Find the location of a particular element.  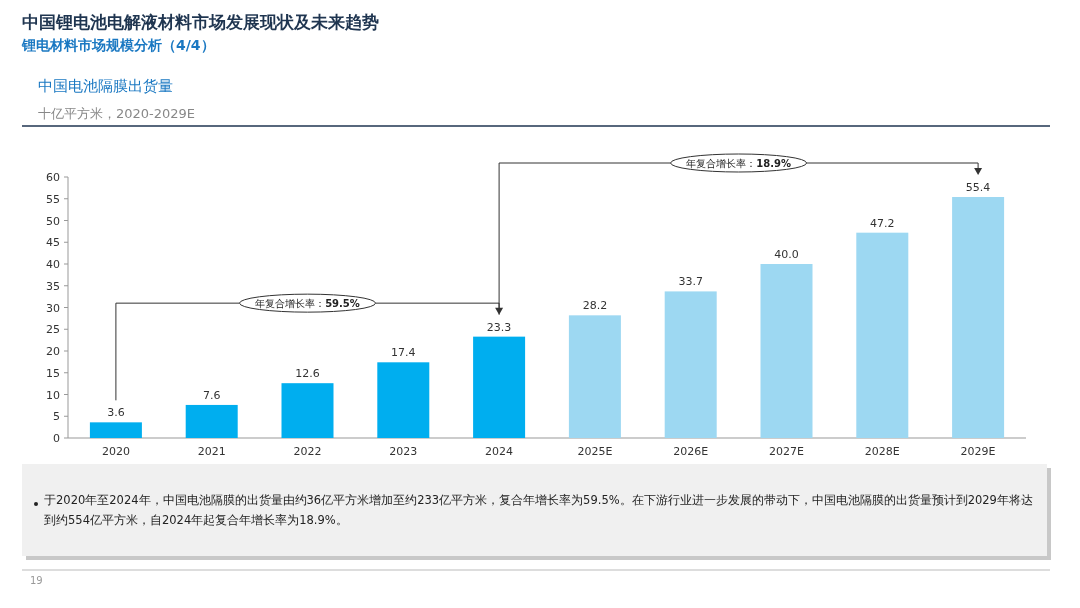

y-tick-label: 60 is located at coordinates (53, 177).